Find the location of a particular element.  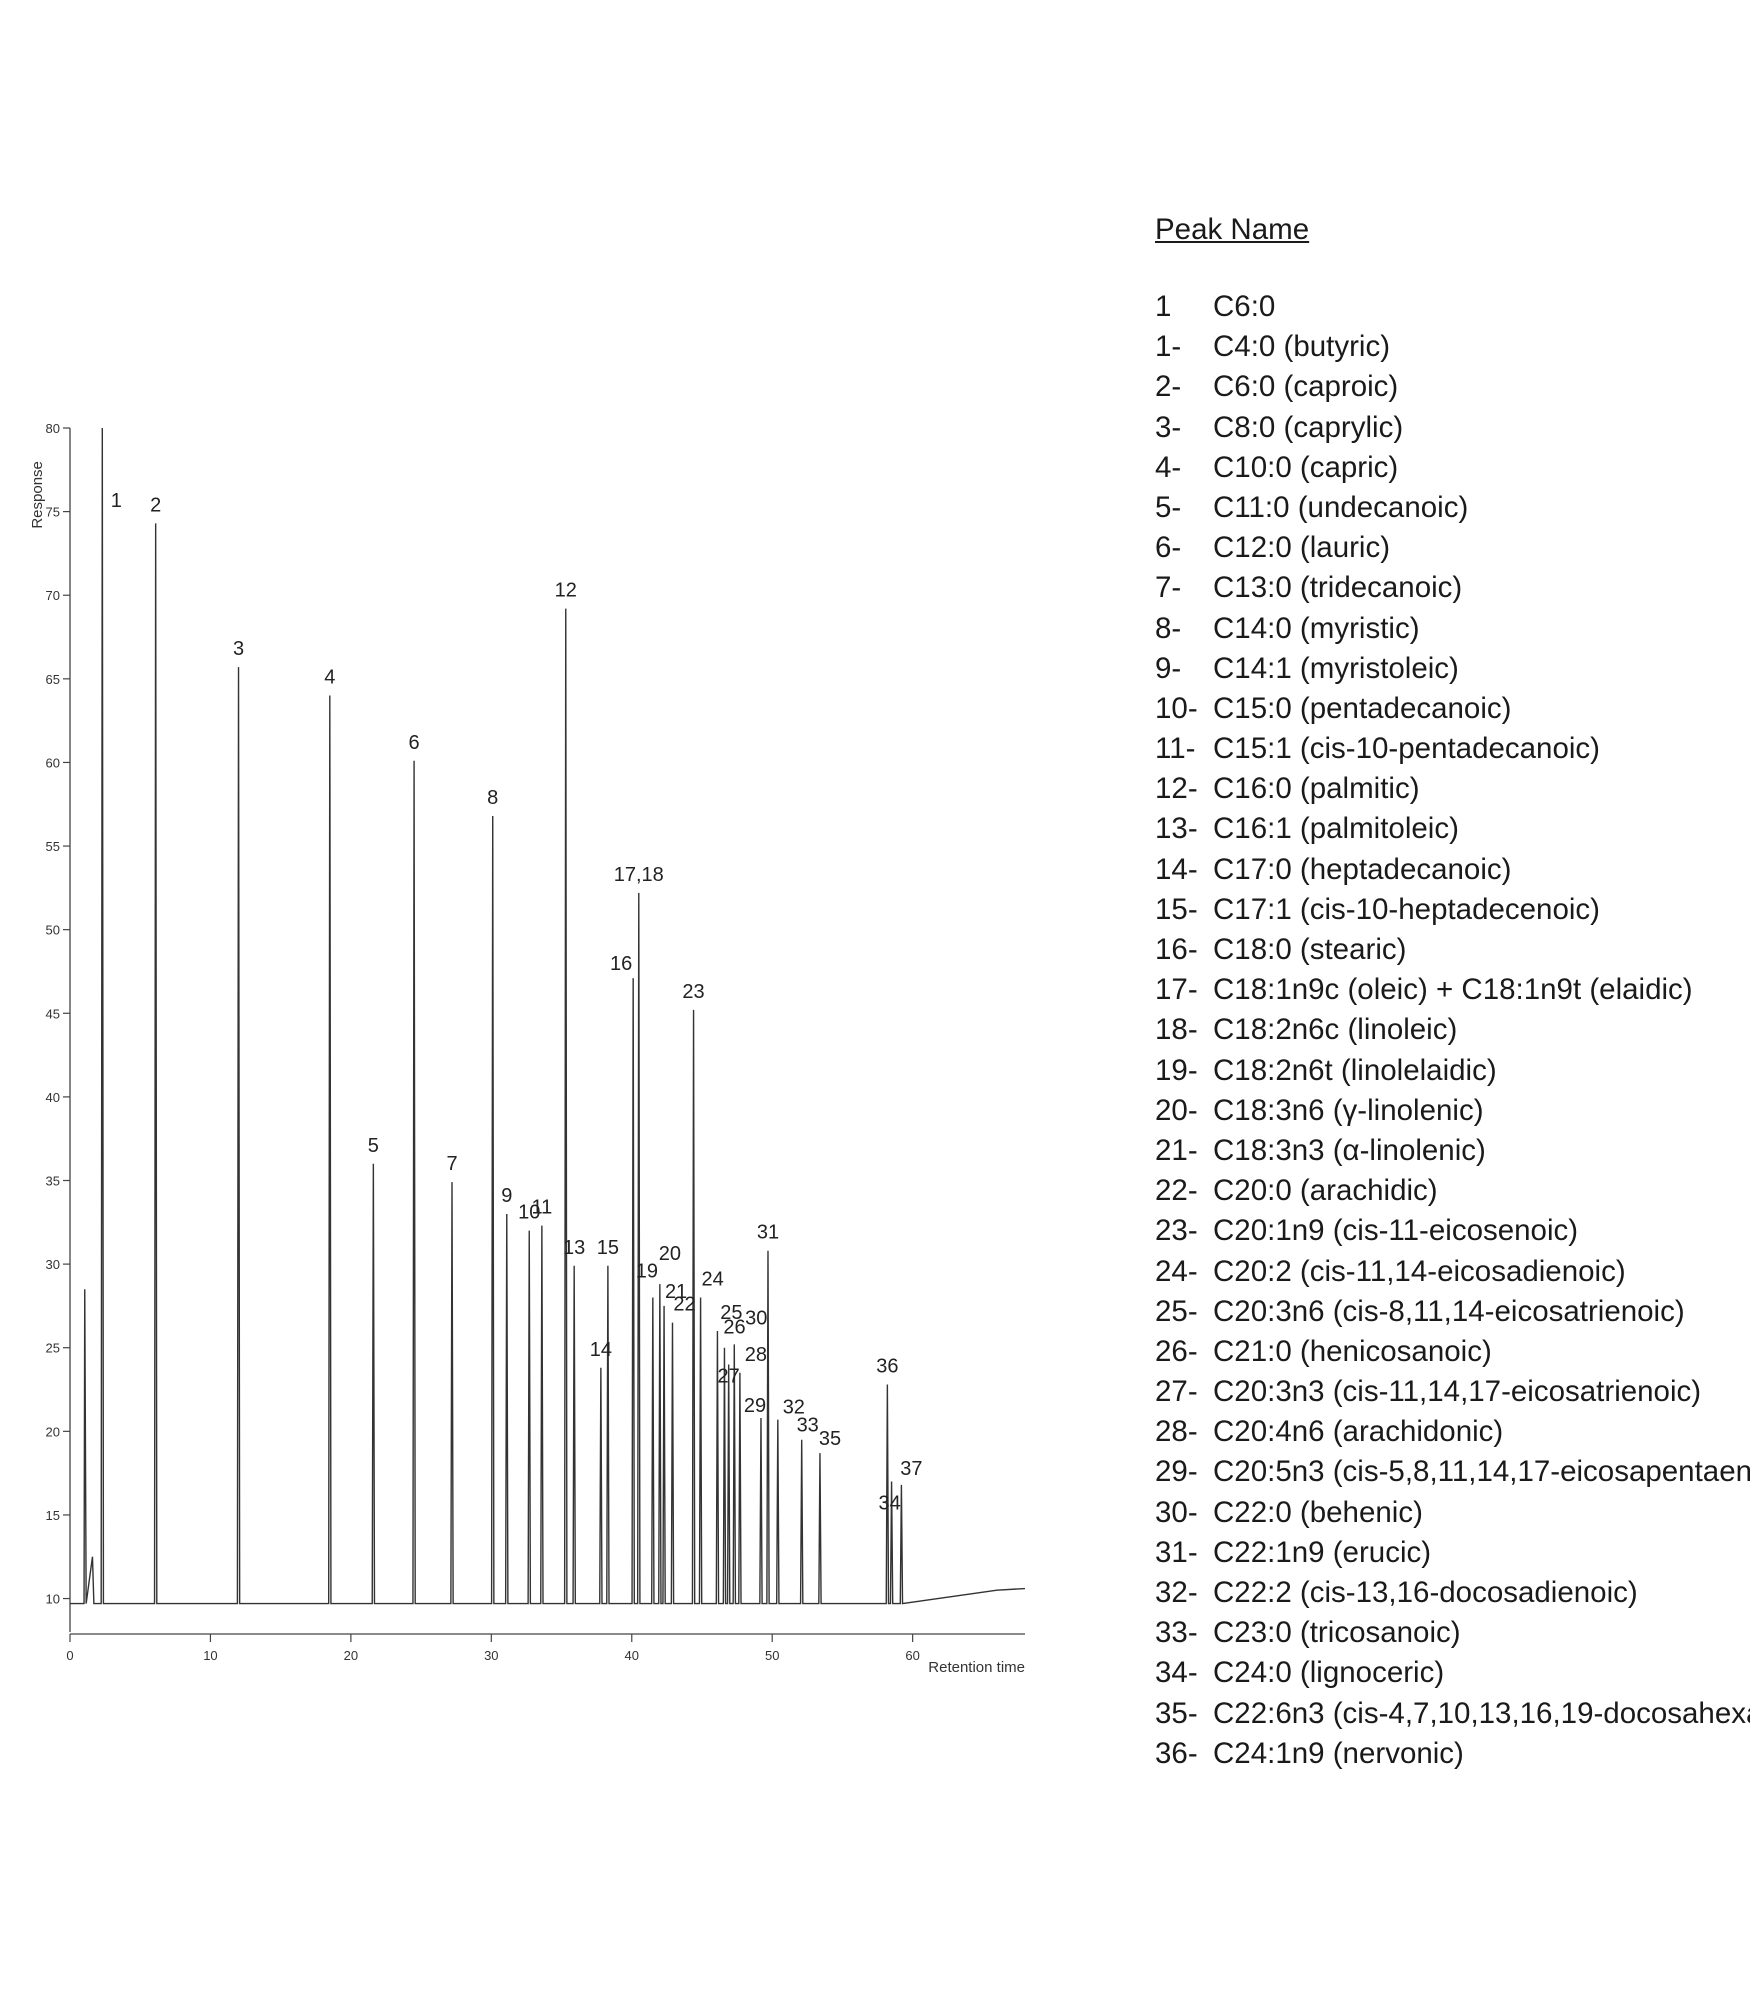

peak-label: 16 is located at coordinates (621, 964).